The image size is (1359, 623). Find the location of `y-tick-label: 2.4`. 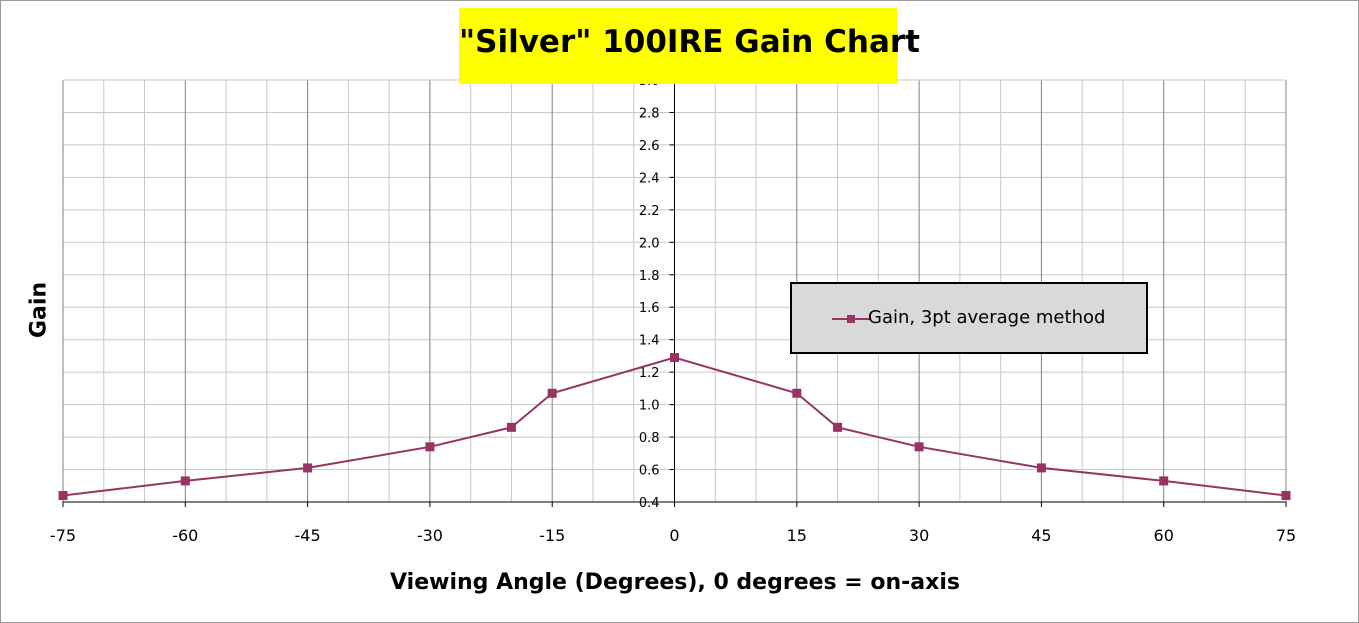

y-tick-label: 2.4 is located at coordinates (649, 178).